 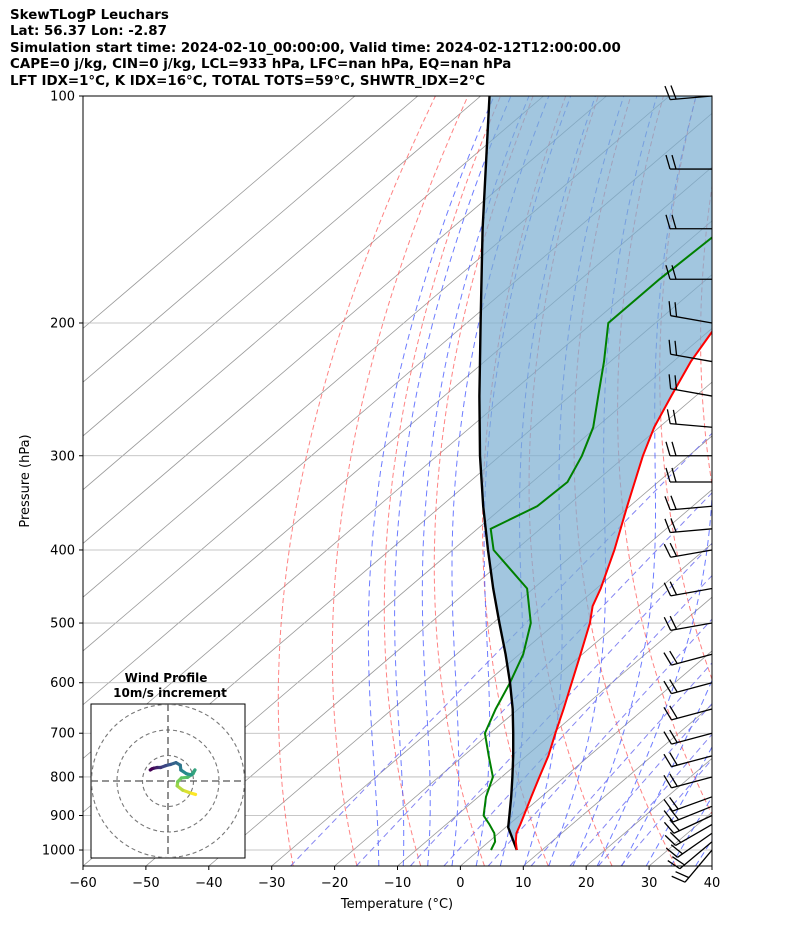 What do you see at coordinates (62, 456) in the screenshot?
I see `y-tick-label: 300` at bounding box center [62, 456].